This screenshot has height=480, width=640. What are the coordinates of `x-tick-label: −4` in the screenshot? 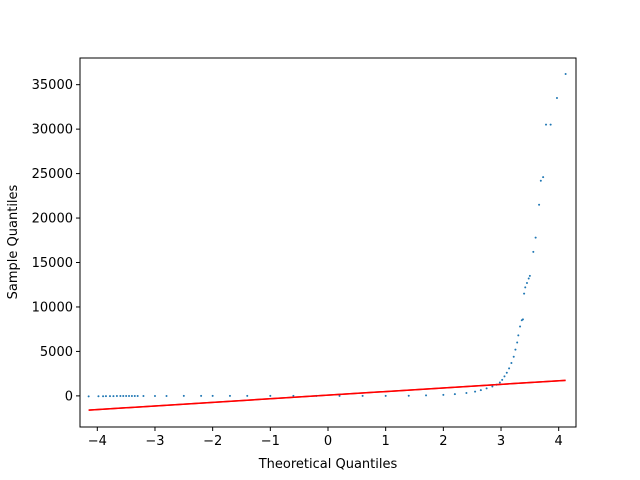 It's located at (97, 441).